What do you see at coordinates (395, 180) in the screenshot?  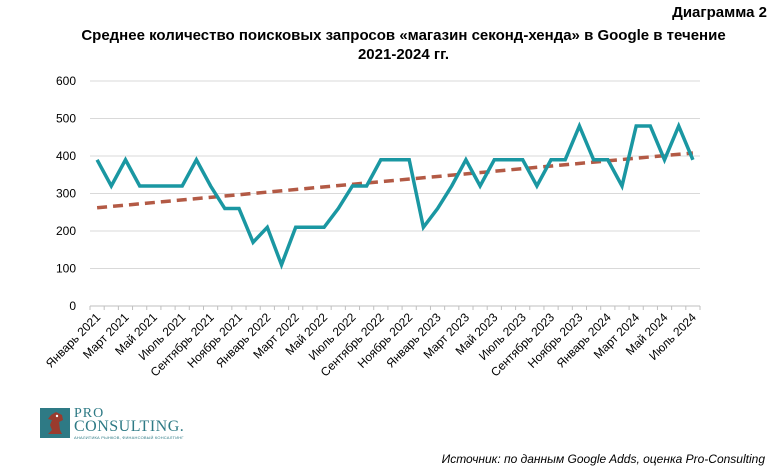 I see `trend-line` at bounding box center [395, 180].